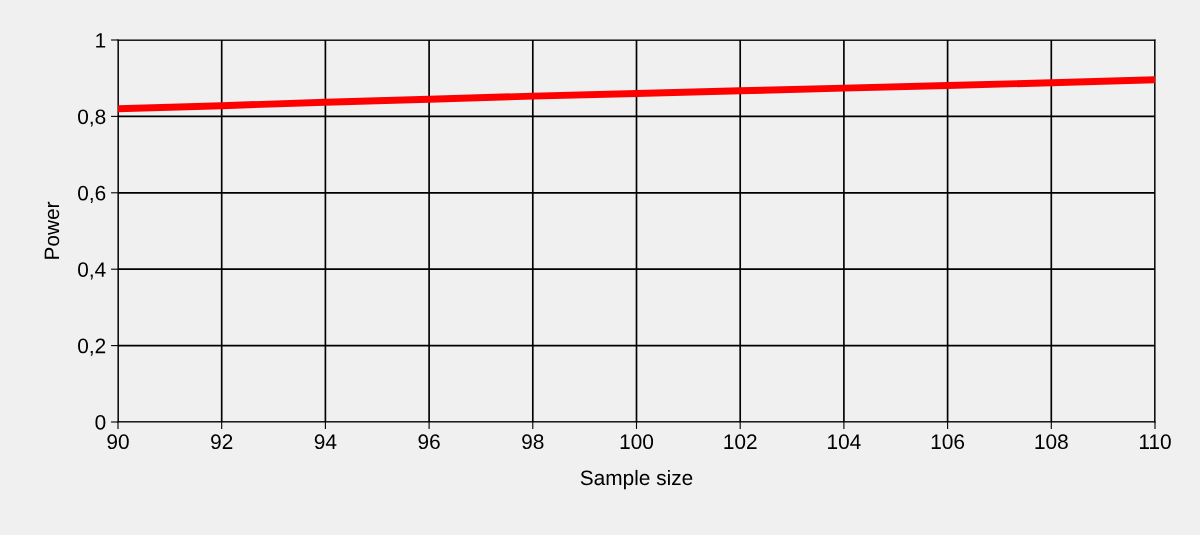 This screenshot has width=1200, height=535. What do you see at coordinates (52, 230) in the screenshot?
I see `y-axis-title: Power` at bounding box center [52, 230].